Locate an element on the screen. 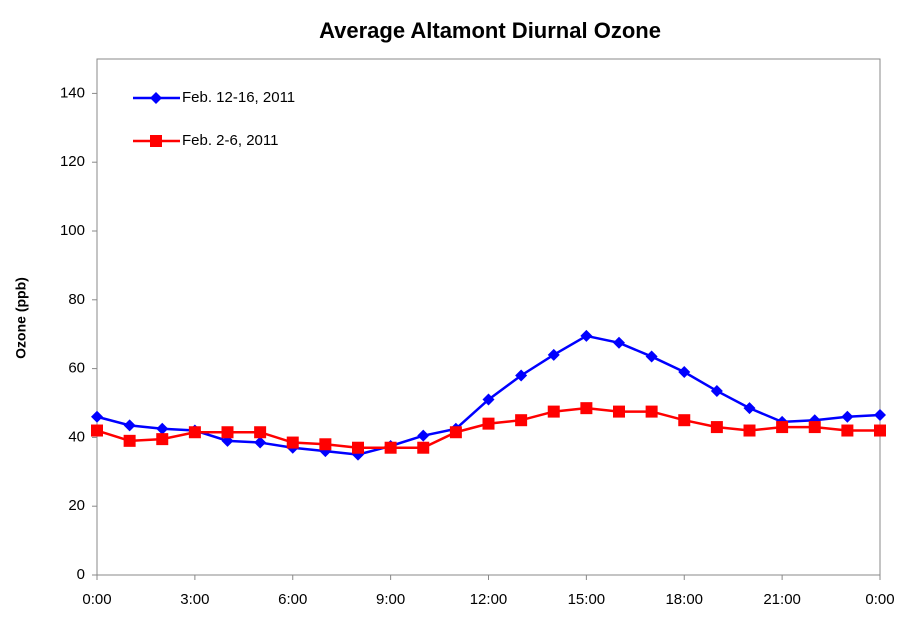  y-tick-label: 0 is located at coordinates (81, 574).